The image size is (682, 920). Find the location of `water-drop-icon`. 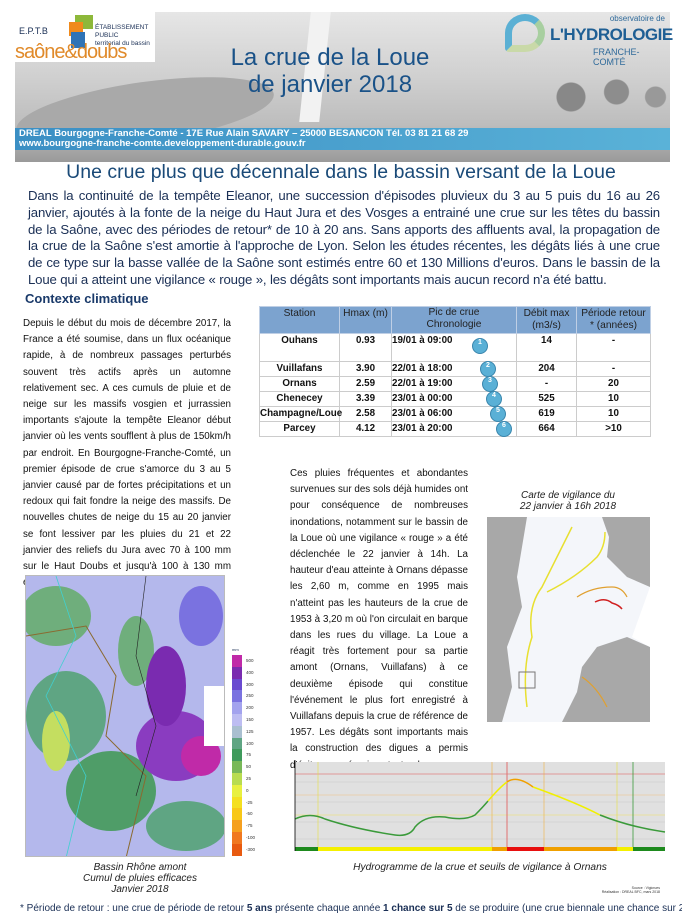

water-drop-icon is located at coordinates (525, 33).